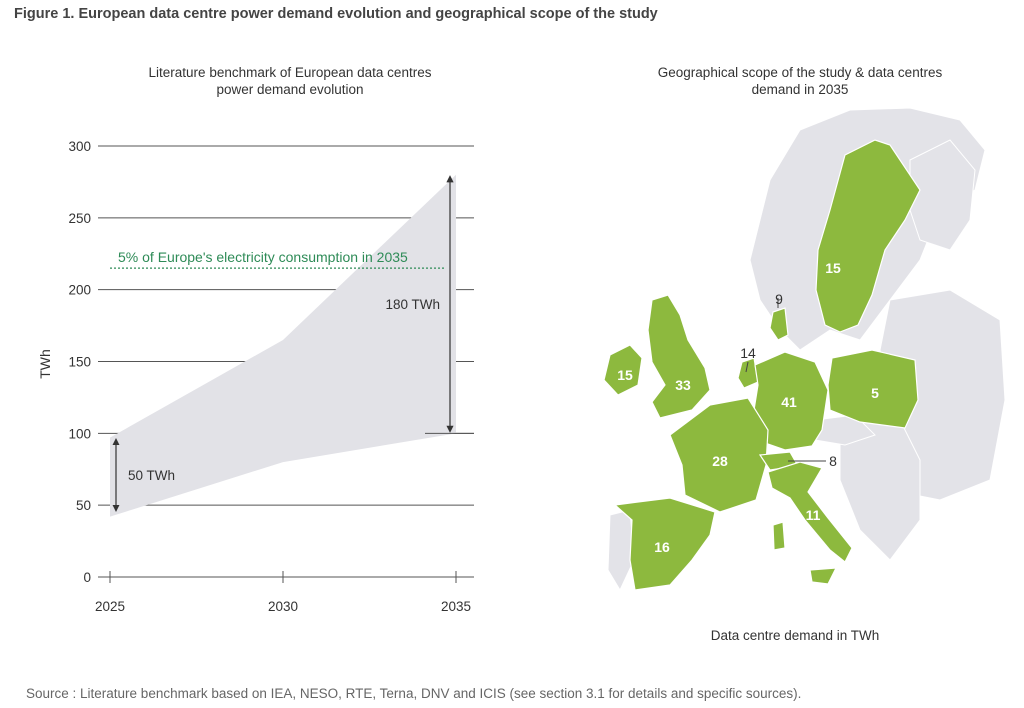  Describe the element at coordinates (942, 195) in the screenshot. I see `map-finland-land` at that location.